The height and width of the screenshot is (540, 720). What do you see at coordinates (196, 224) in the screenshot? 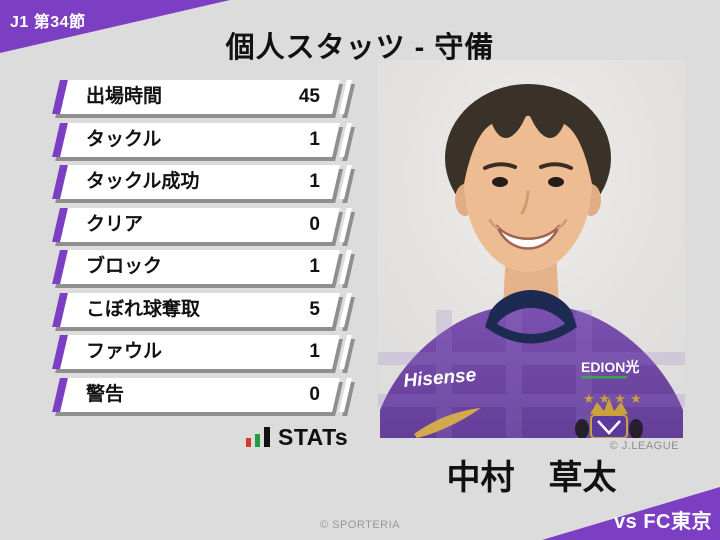
I see `stat-row: クリア 0` at bounding box center [196, 224].